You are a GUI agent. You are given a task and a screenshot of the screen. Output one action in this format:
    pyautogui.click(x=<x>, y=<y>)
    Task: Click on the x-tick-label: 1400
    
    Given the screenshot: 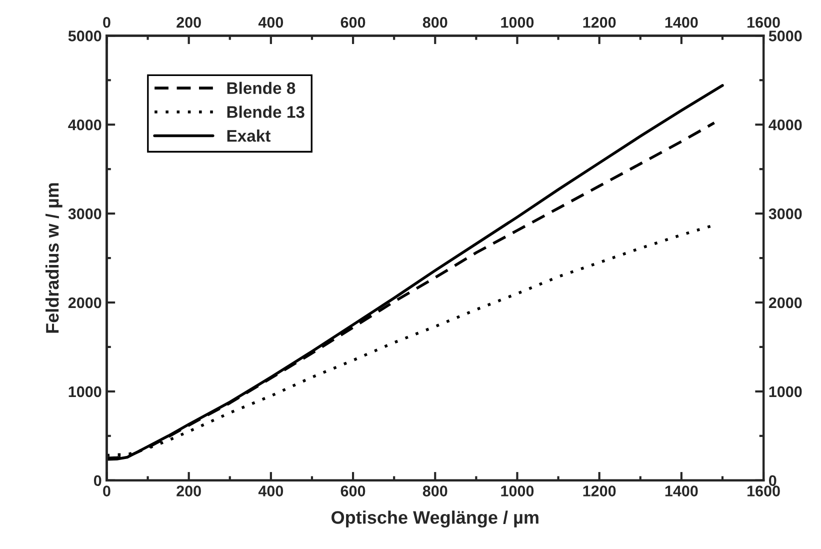 What is the action you would take?
    pyautogui.click(x=681, y=491)
    